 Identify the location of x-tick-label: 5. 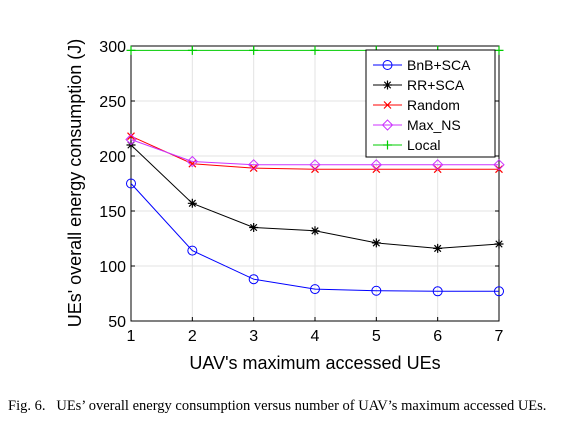
(376, 336).